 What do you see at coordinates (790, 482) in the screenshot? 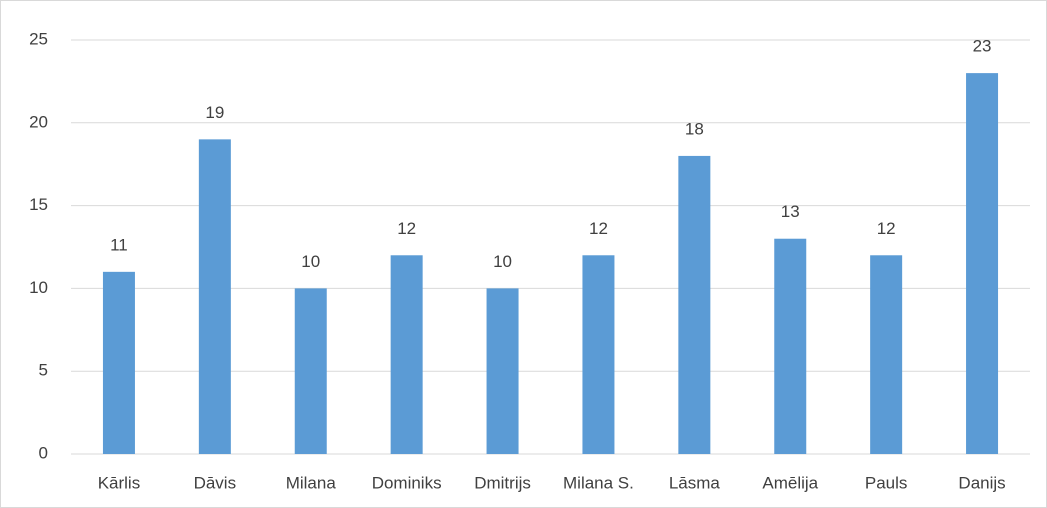
I see `x-tick-label: Amēlija` at bounding box center [790, 482].